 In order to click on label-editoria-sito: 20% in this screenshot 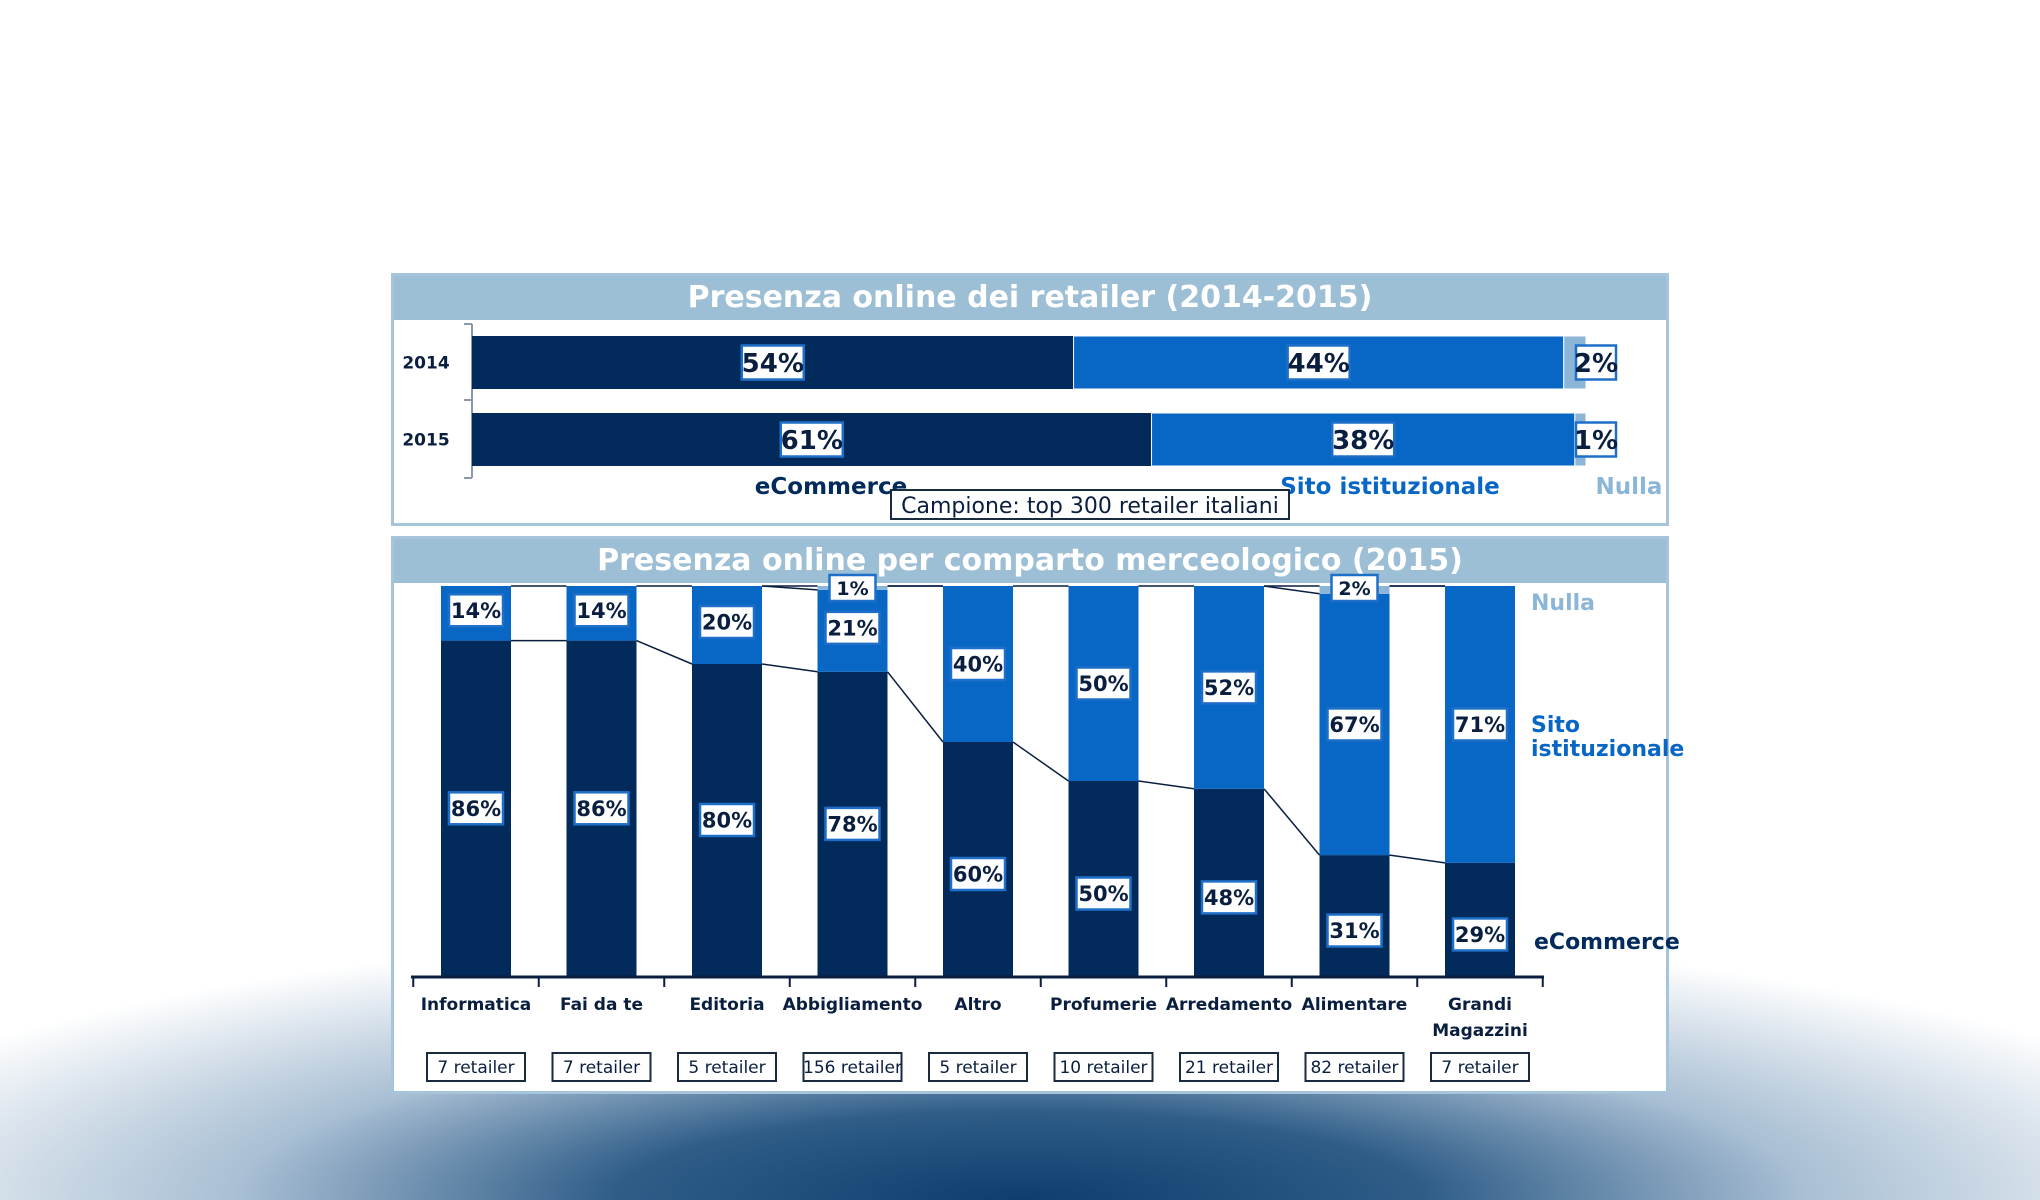, I will do `click(727, 623)`.